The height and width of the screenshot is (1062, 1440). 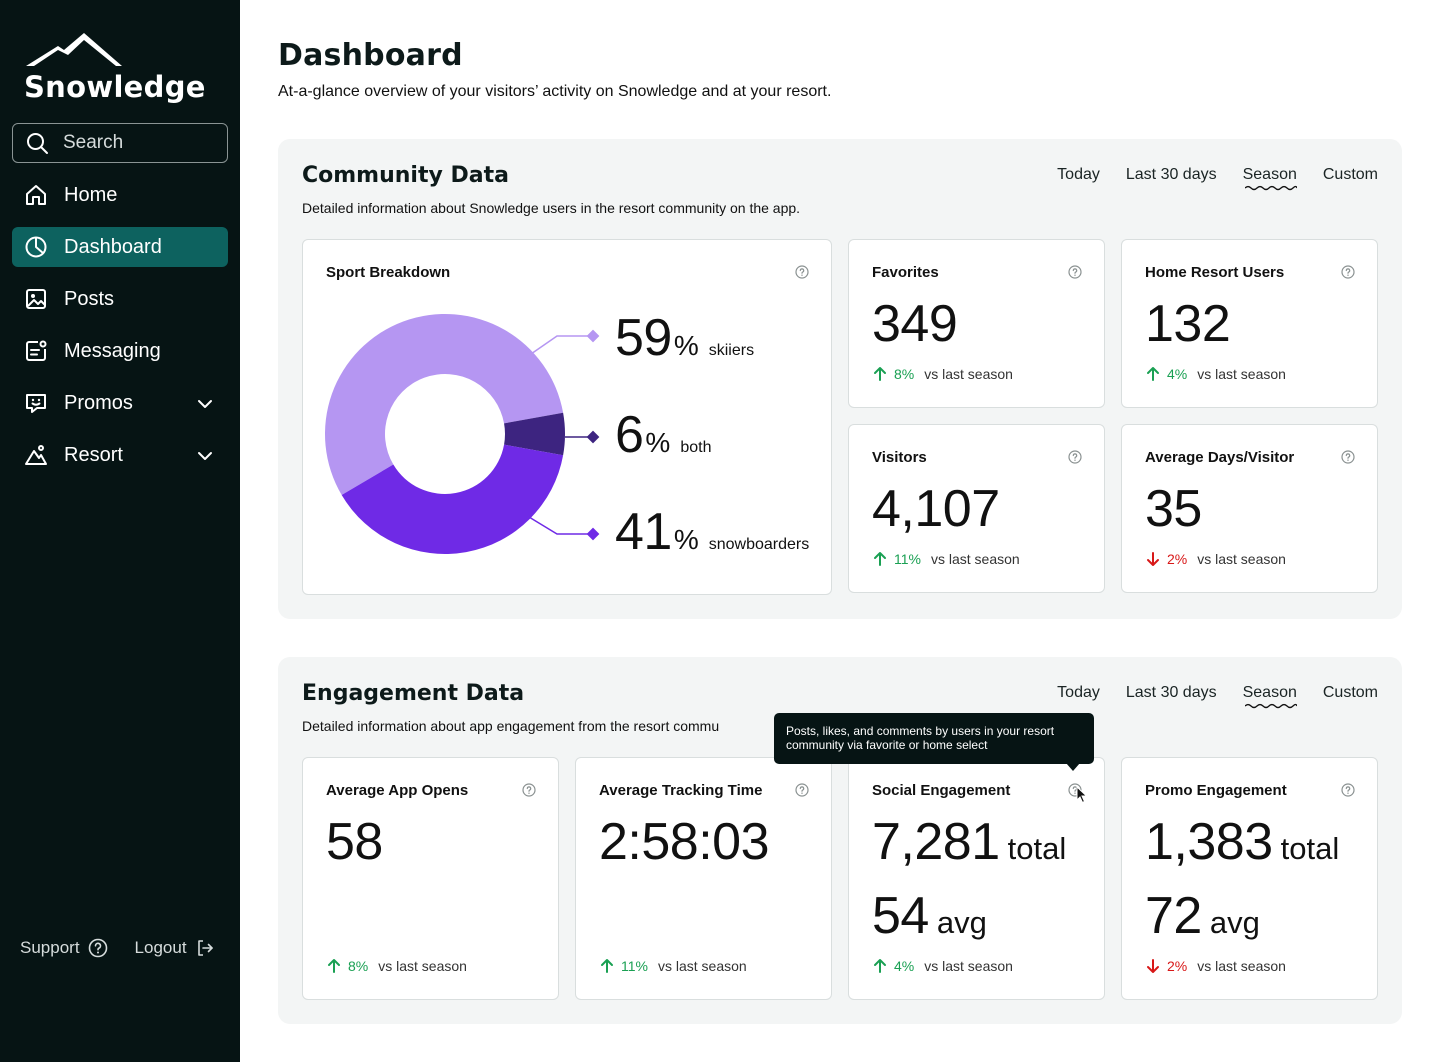 I want to click on metric-value: 4,107, so click(x=936, y=509).